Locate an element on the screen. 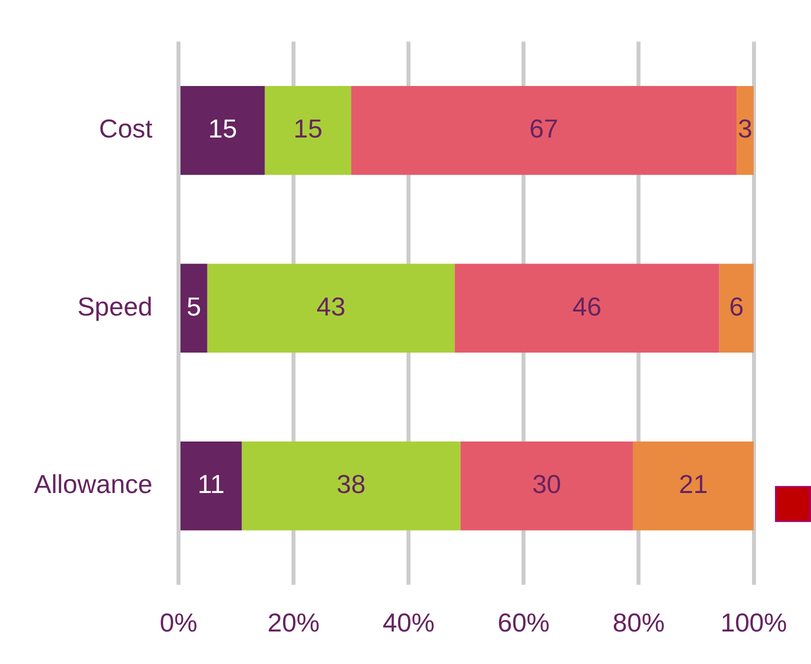  x-tick-label: 0% is located at coordinates (179, 623).